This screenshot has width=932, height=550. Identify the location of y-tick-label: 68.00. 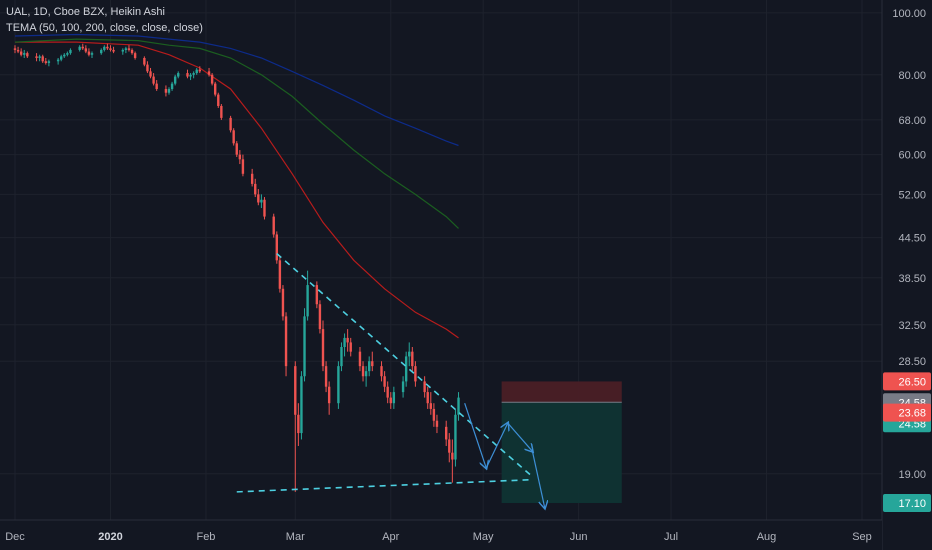
(912, 121).